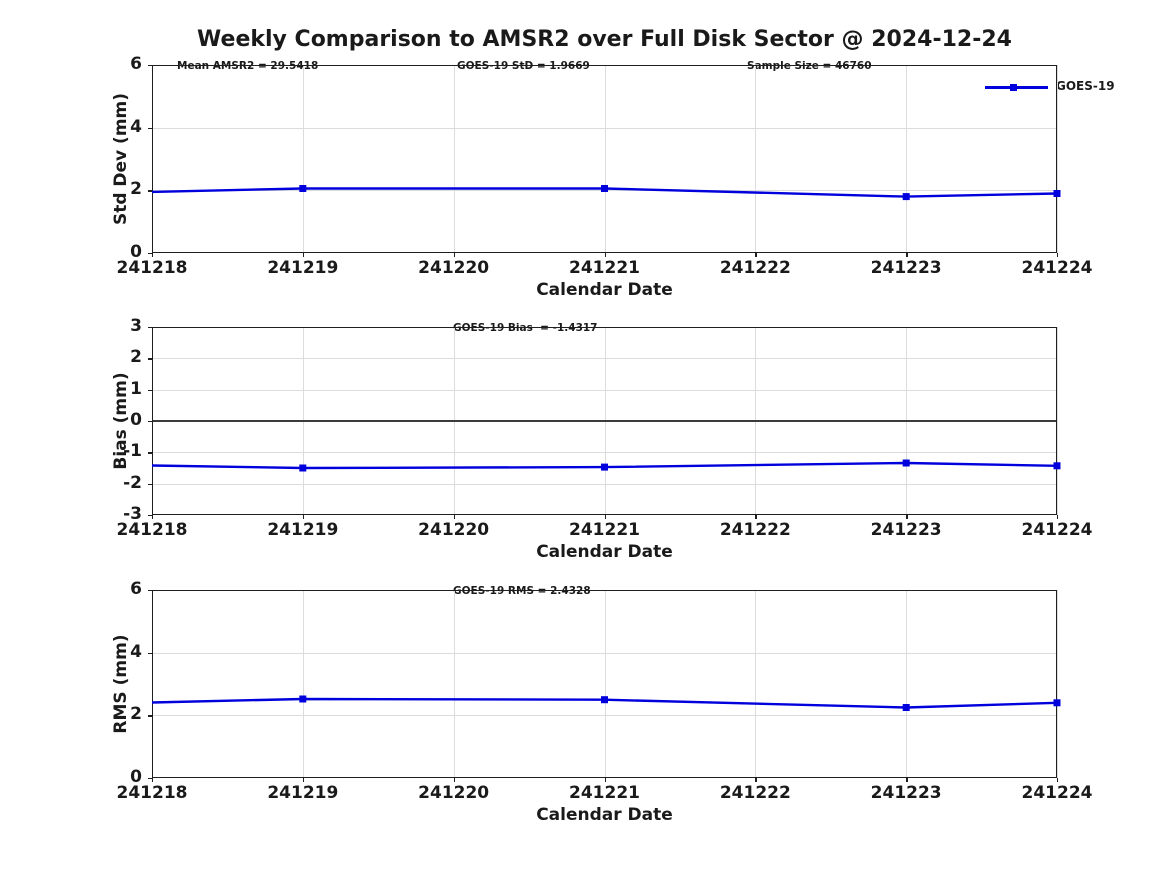 The height and width of the screenshot is (875, 1167). Describe the element at coordinates (522, 591) in the screenshot. I see `annotation-goes19-rms: GOES-19 RMS = 2.4328` at that location.